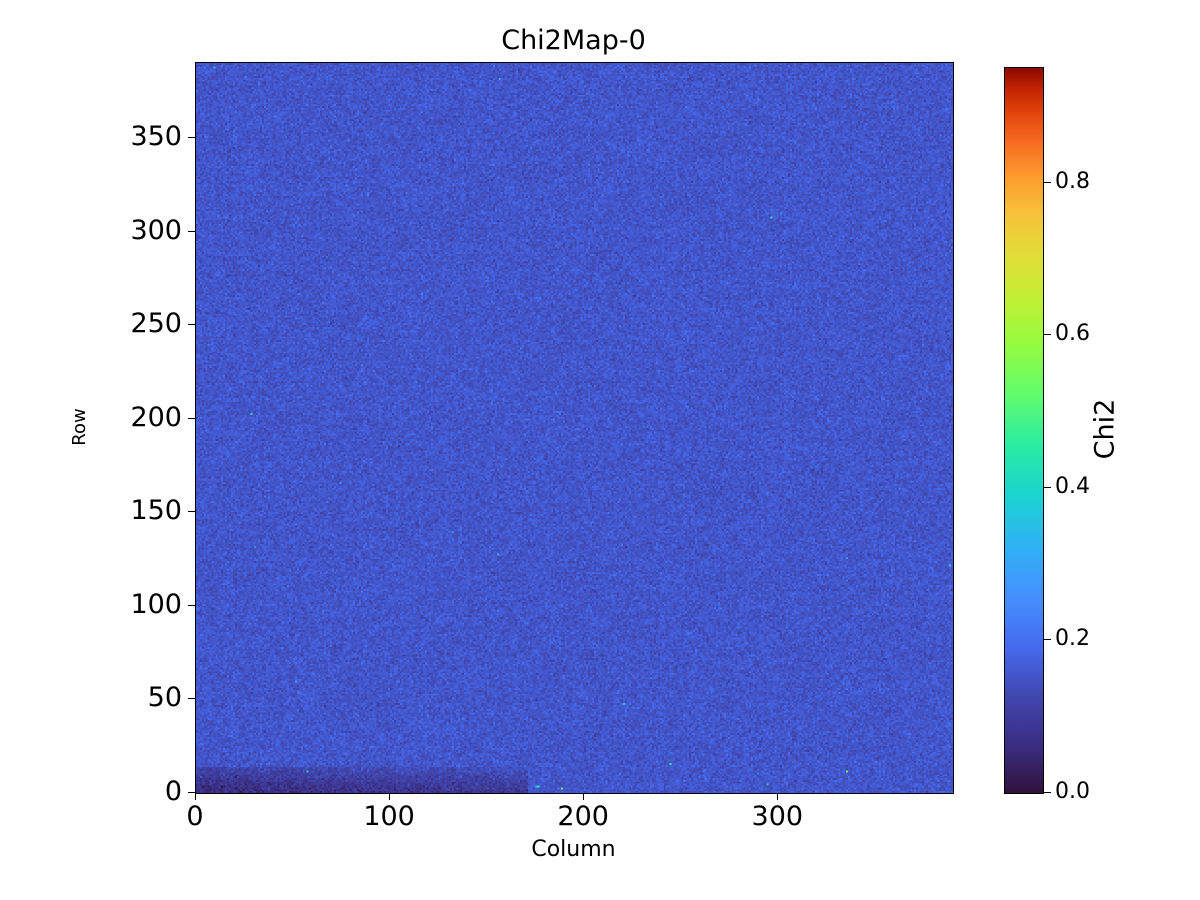 Image resolution: width=1200 pixels, height=900 pixels. Describe the element at coordinates (195, 816) in the screenshot. I see `x-tick-label: 0` at that location.